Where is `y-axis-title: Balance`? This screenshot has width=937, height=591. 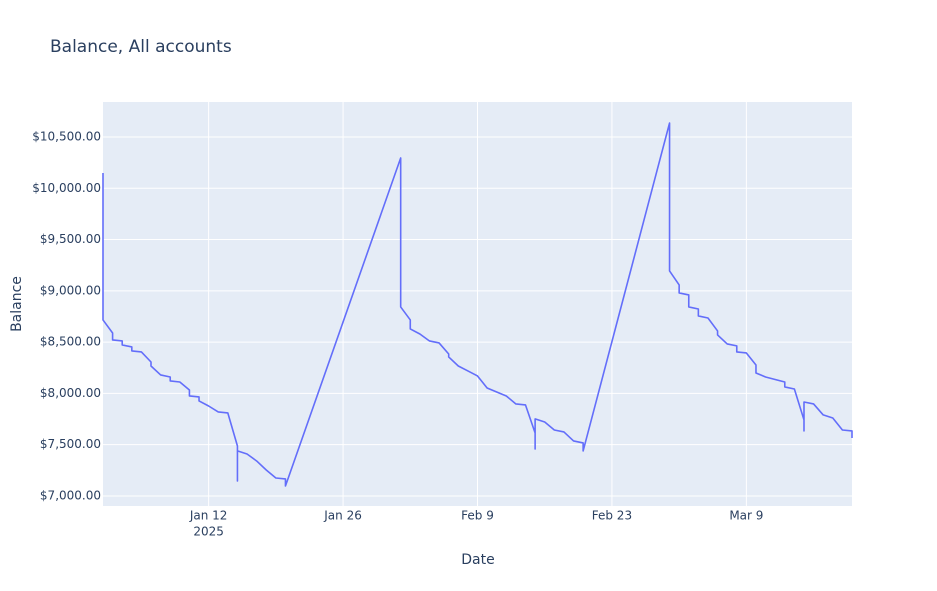
y-axis-title: Balance is located at coordinates (17, 304).